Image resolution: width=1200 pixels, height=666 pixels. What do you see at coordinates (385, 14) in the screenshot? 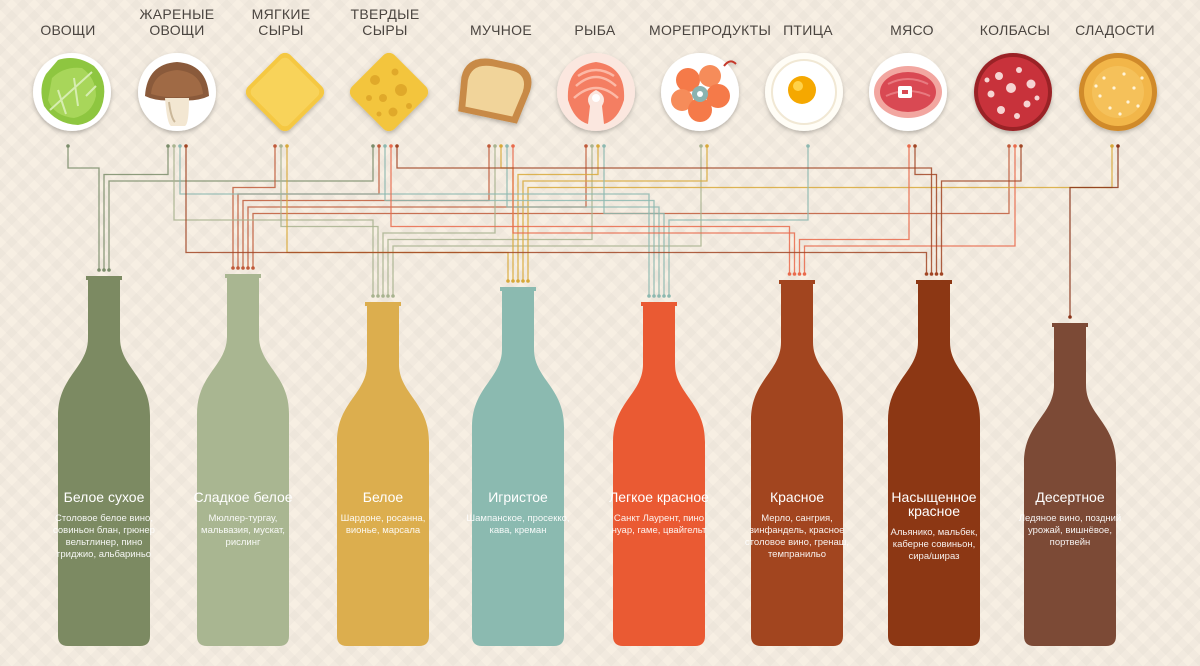
I see `food-label-line1: ТВЕРДЫЕ` at bounding box center [385, 14].